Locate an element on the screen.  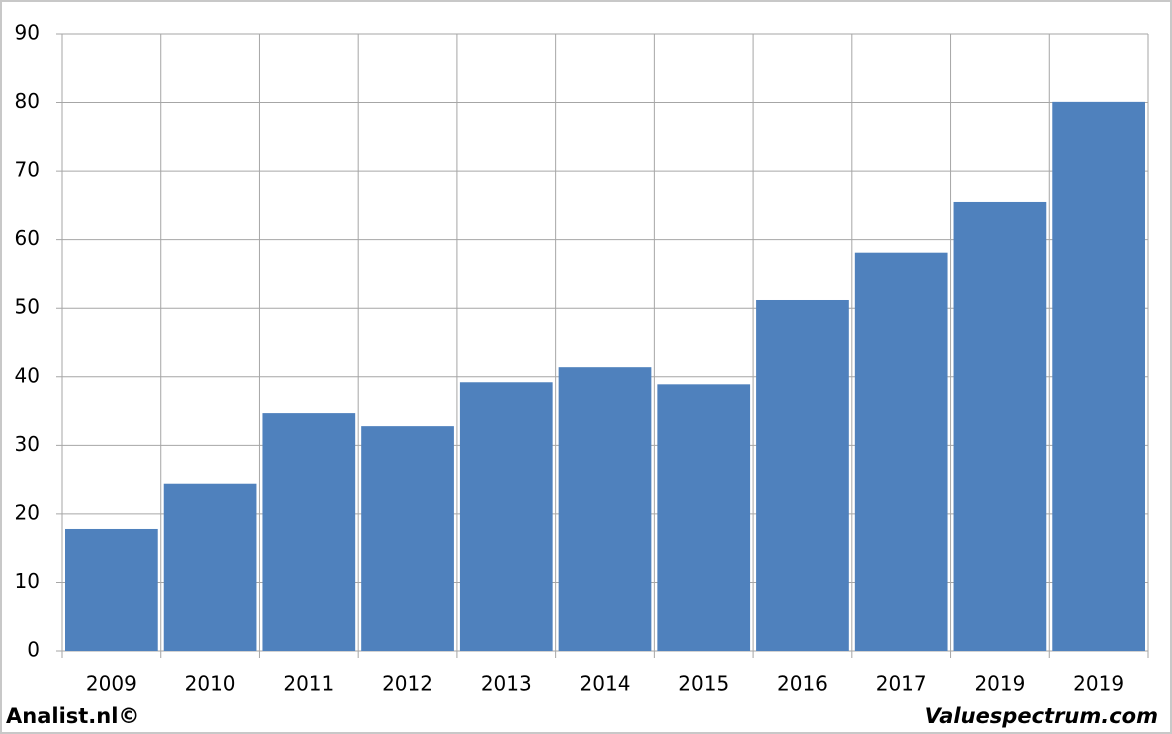
y-tick-label: 20 is located at coordinates (27, 512).